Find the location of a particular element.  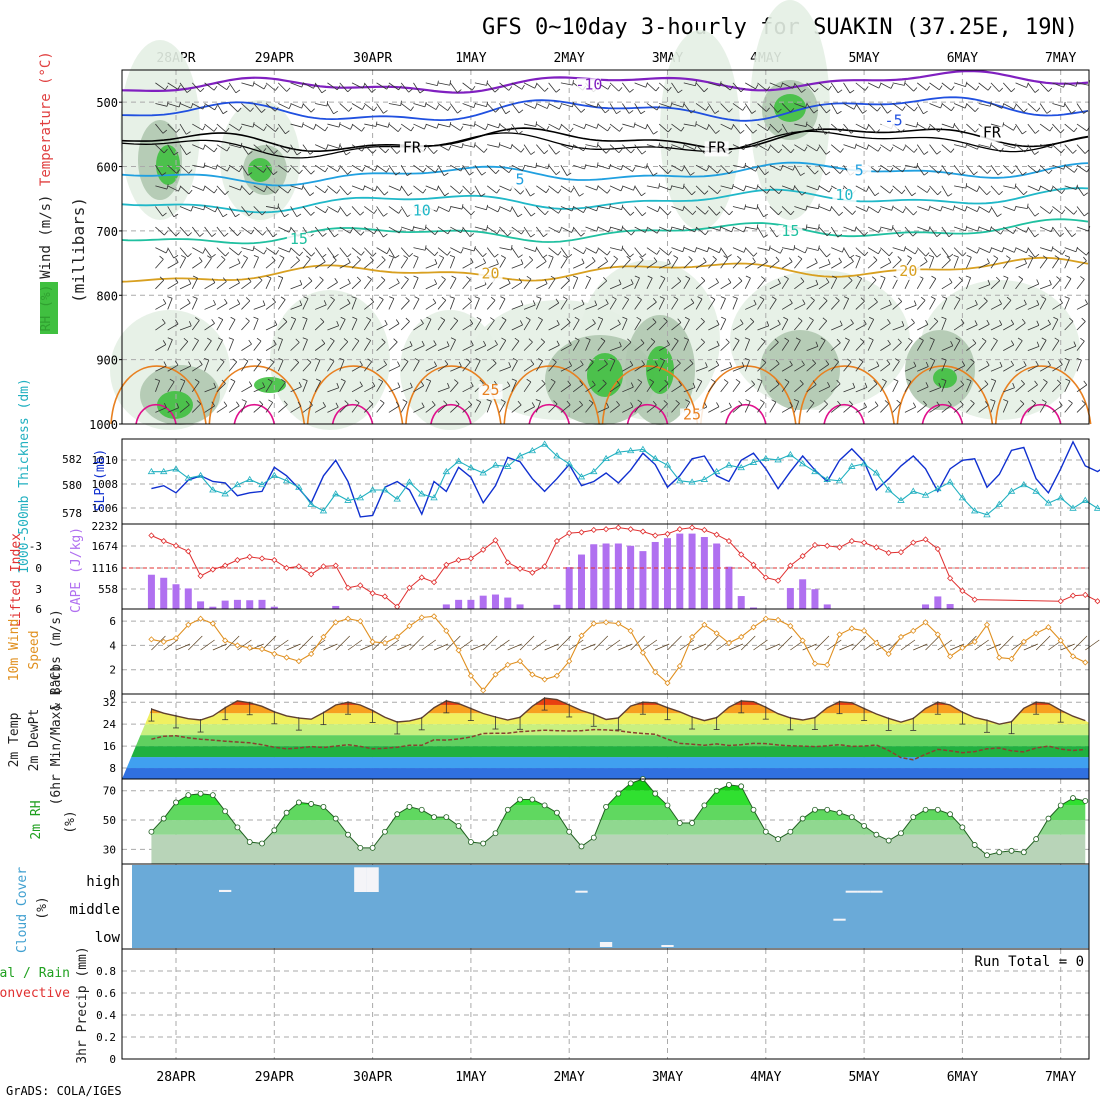

contour-label: -10 is located at coordinates (588, 84).